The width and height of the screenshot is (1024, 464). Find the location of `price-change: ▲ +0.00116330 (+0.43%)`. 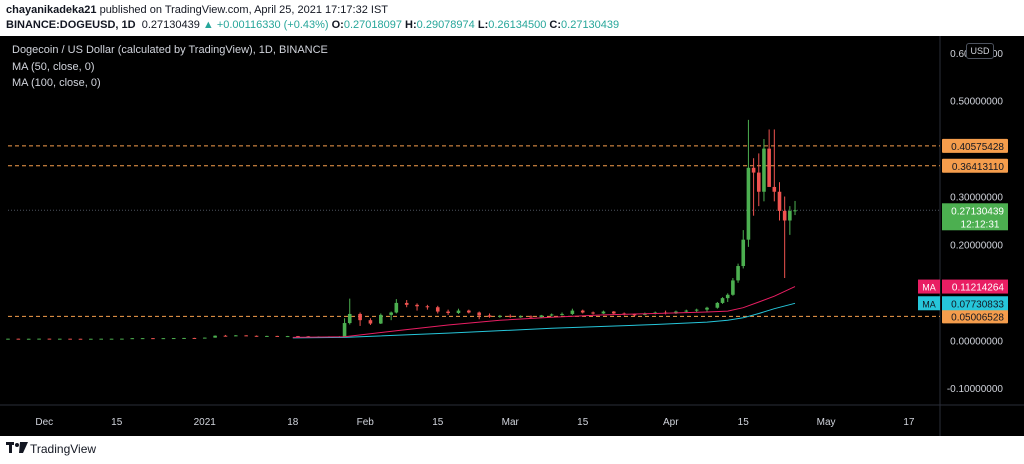

price-change: ▲ +0.00116330 (+0.43%) is located at coordinates (265, 25).